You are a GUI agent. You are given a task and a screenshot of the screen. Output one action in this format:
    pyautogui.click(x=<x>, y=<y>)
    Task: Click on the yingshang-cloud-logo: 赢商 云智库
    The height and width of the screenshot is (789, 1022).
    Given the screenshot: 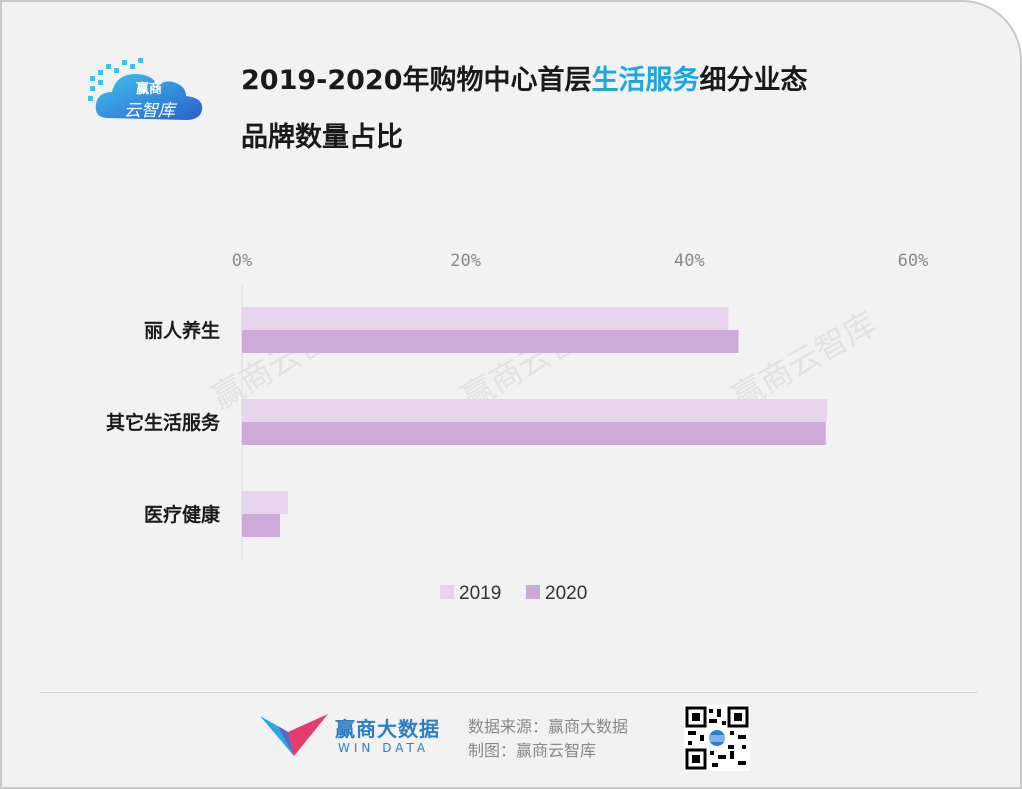 What is the action you would take?
    pyautogui.click(x=148, y=92)
    